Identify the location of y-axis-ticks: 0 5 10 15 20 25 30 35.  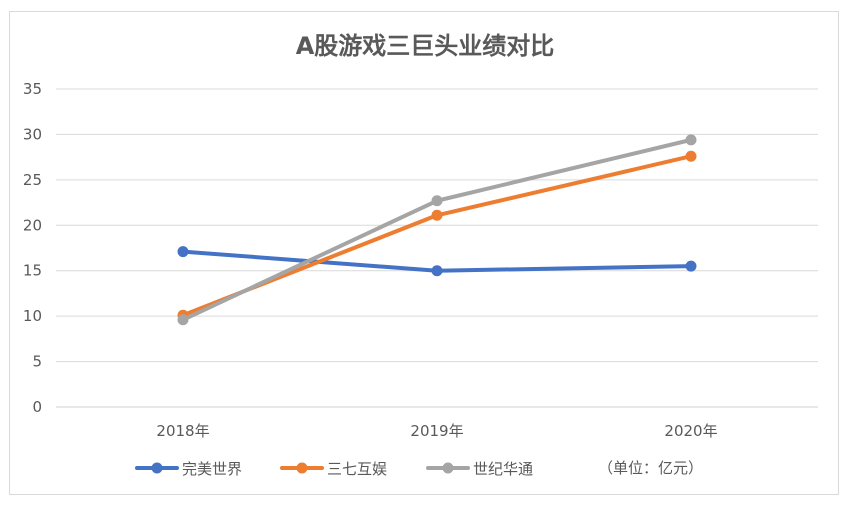
(32, 248).